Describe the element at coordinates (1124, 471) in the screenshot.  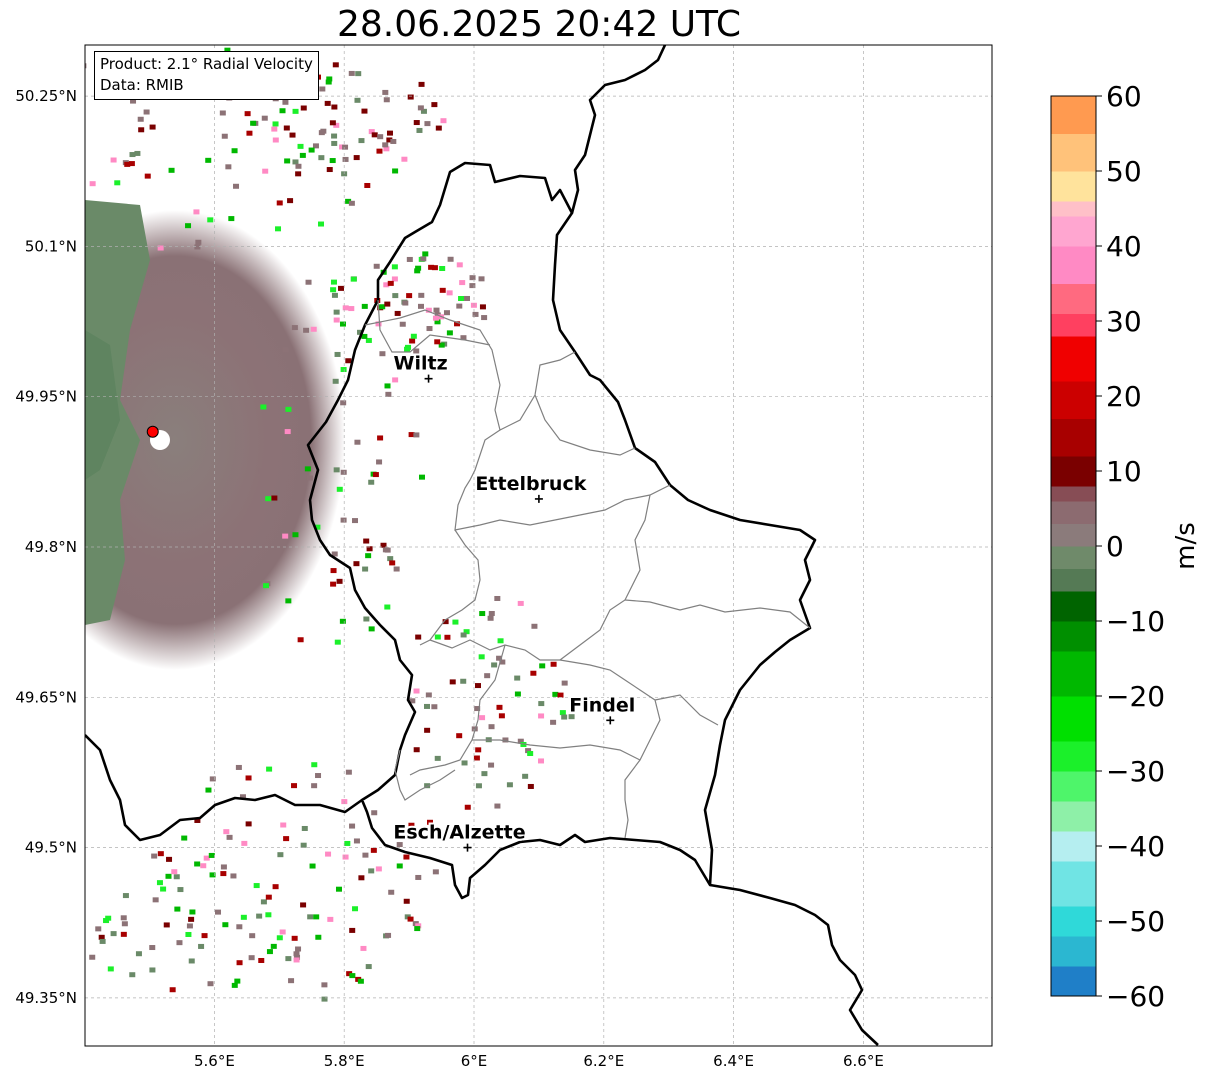
I see `colorbar-tick-label: 10` at that location.